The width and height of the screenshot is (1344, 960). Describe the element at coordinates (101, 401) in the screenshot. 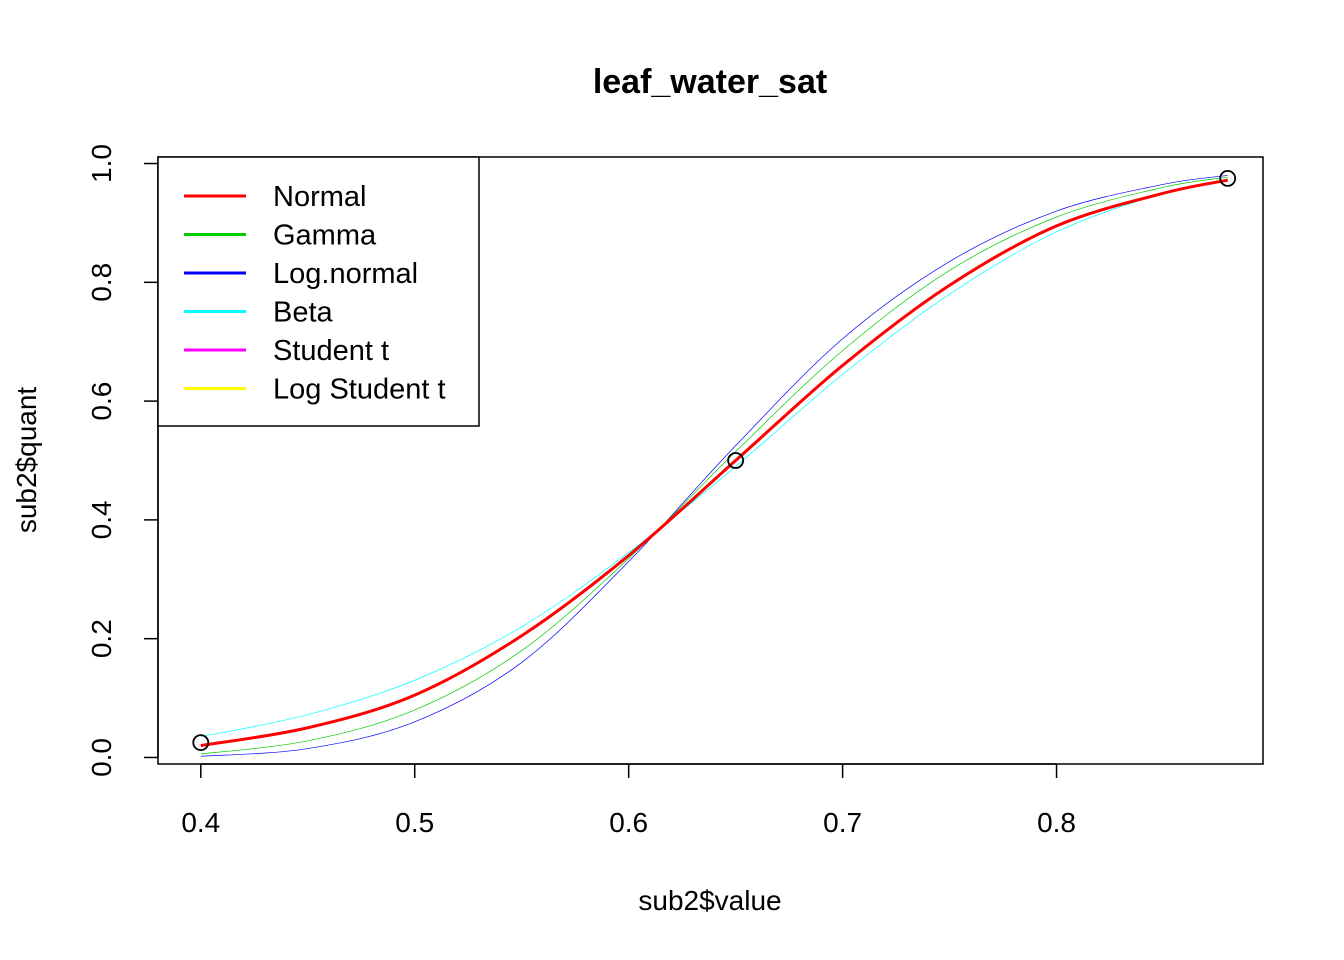

I see `y-tick-label: 0.6` at that location.